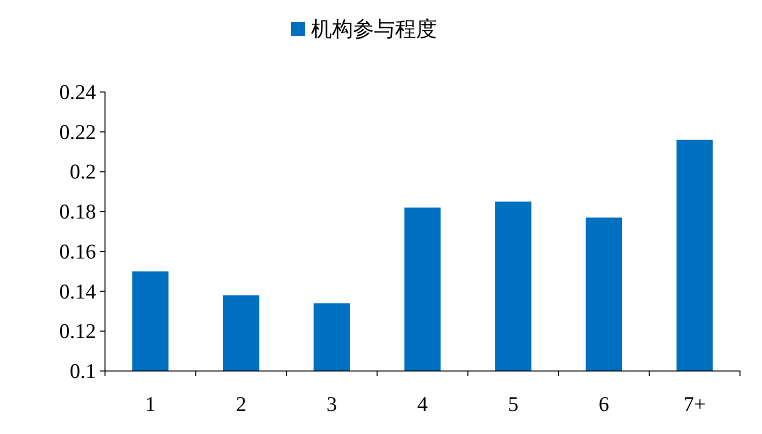 The height and width of the screenshot is (434, 762). Describe the element at coordinates (150, 404) in the screenshot. I see `x-tick-label: 1` at that location.